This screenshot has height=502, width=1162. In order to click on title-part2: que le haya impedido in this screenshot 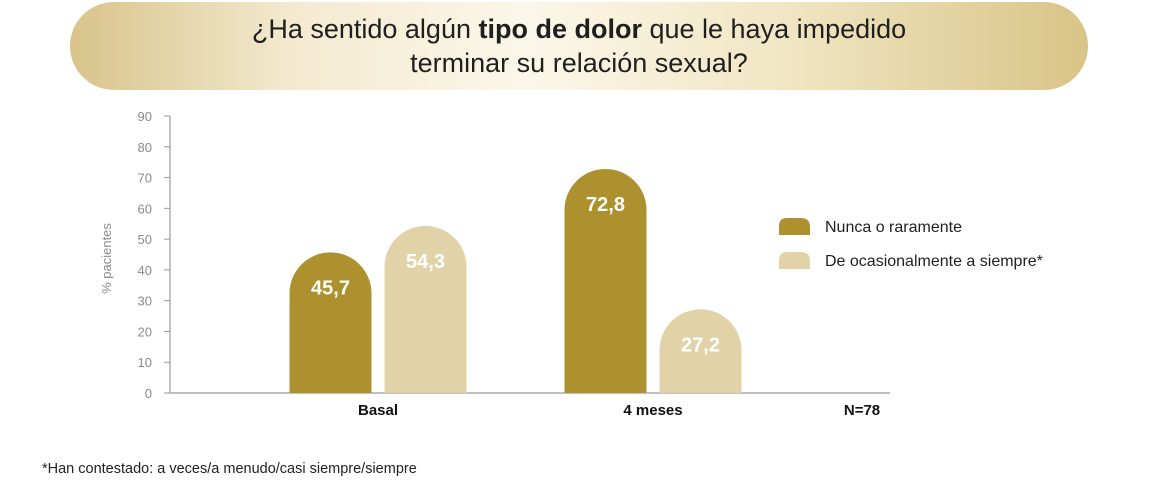, I will do `click(774, 29)`.